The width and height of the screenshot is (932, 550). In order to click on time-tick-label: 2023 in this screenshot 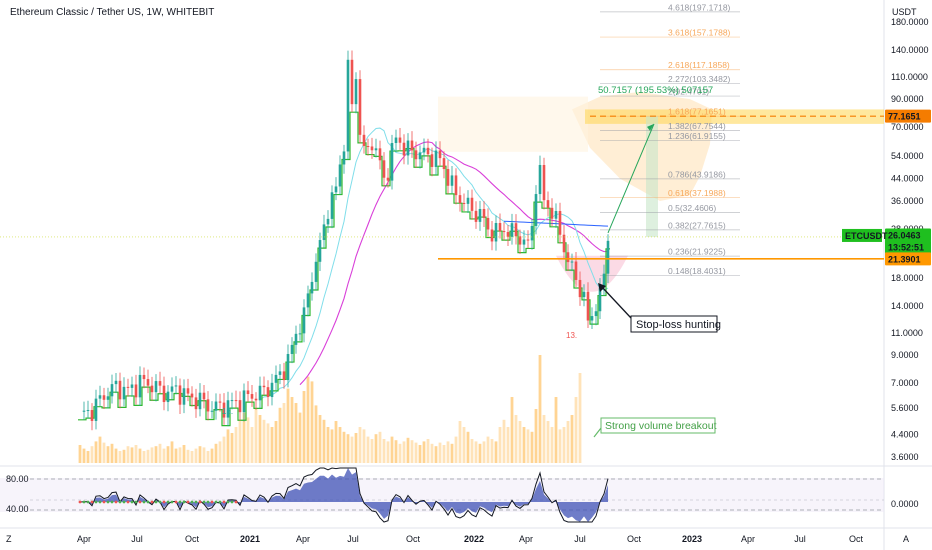, I will do `click(692, 539)`.